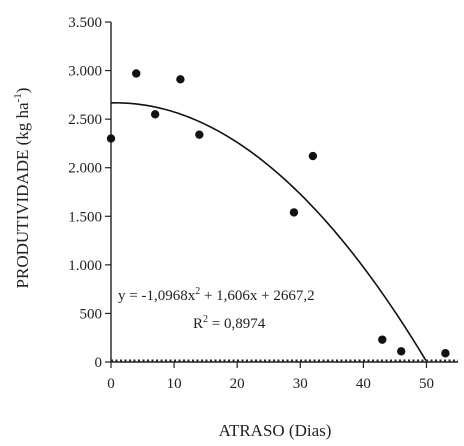  Describe the element at coordinates (300, 384) in the screenshot. I see `x-tick-label: 30` at that location.